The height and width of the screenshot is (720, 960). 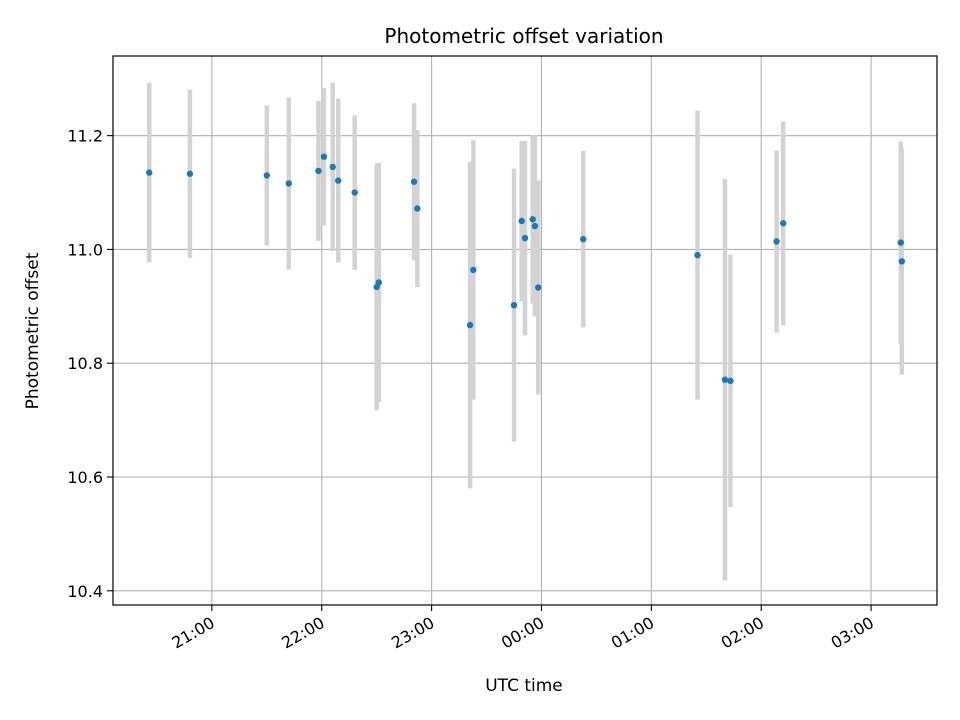 What do you see at coordinates (33, 330) in the screenshot?
I see `y-axis-label: Photometric offset` at bounding box center [33, 330].